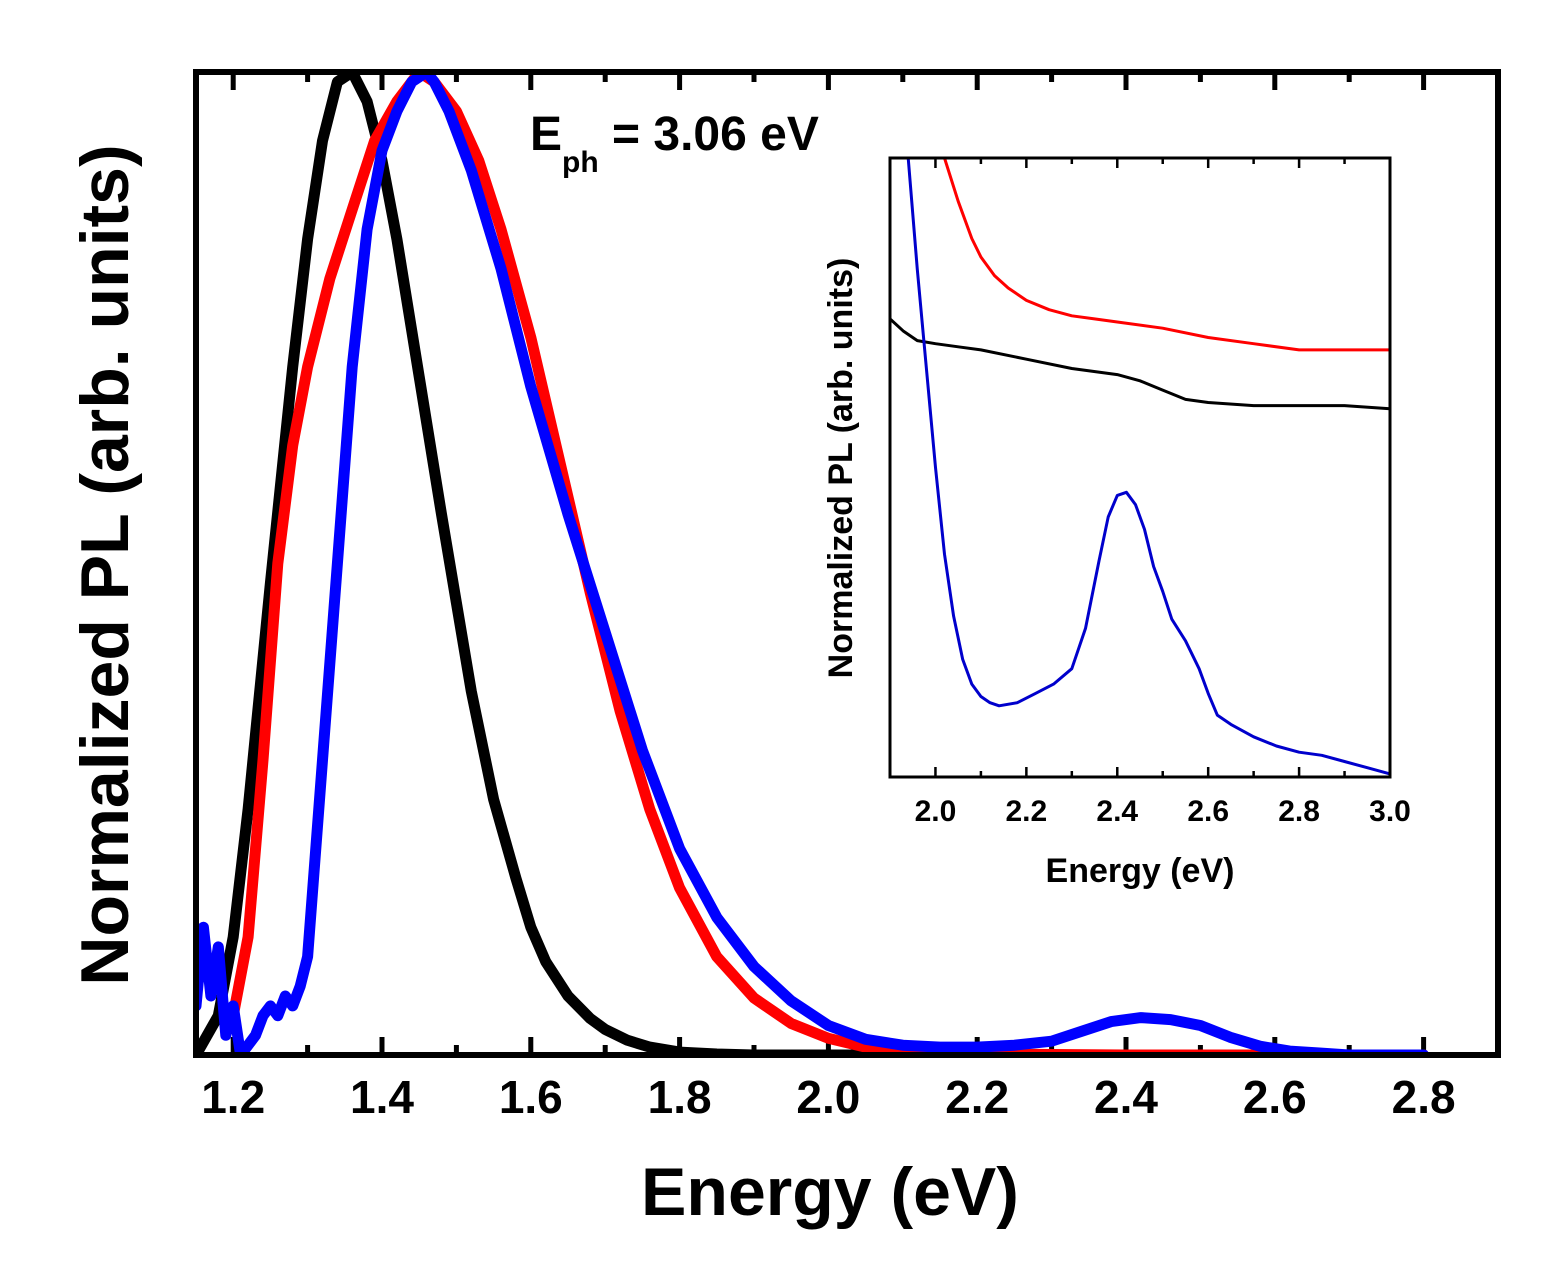 Image resolution: width=1546 pixels, height=1283 pixels. I want to click on main-x-tick-label: 2.4, so click(1126, 1097).